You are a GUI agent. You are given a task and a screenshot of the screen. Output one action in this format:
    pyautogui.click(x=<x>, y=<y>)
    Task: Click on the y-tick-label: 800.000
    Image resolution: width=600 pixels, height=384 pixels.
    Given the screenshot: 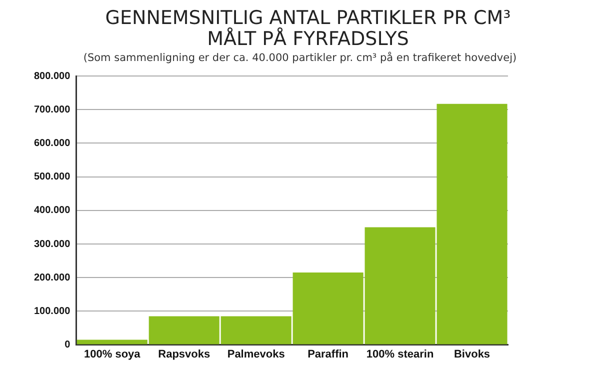 What is the action you would take?
    pyautogui.click(x=52, y=76)
    